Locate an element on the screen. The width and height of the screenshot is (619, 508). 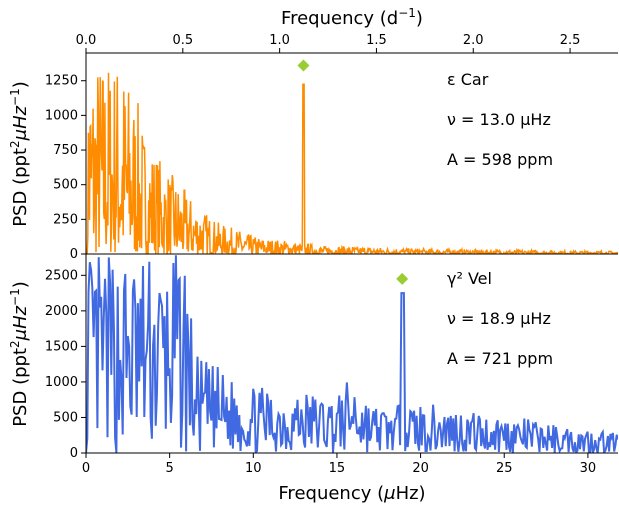
top-tick-label: 1.0 is located at coordinates (279, 40).